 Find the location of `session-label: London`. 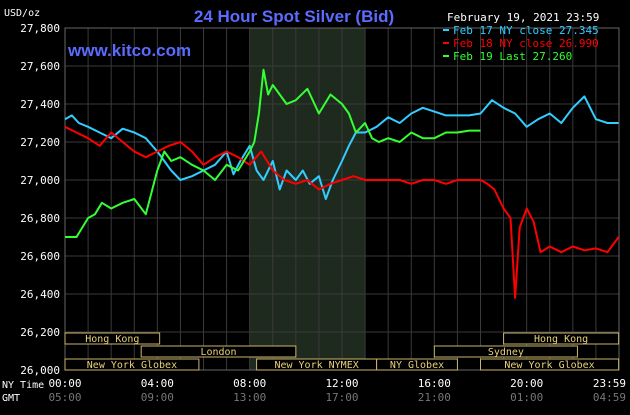

session-label: London is located at coordinates (218, 352).